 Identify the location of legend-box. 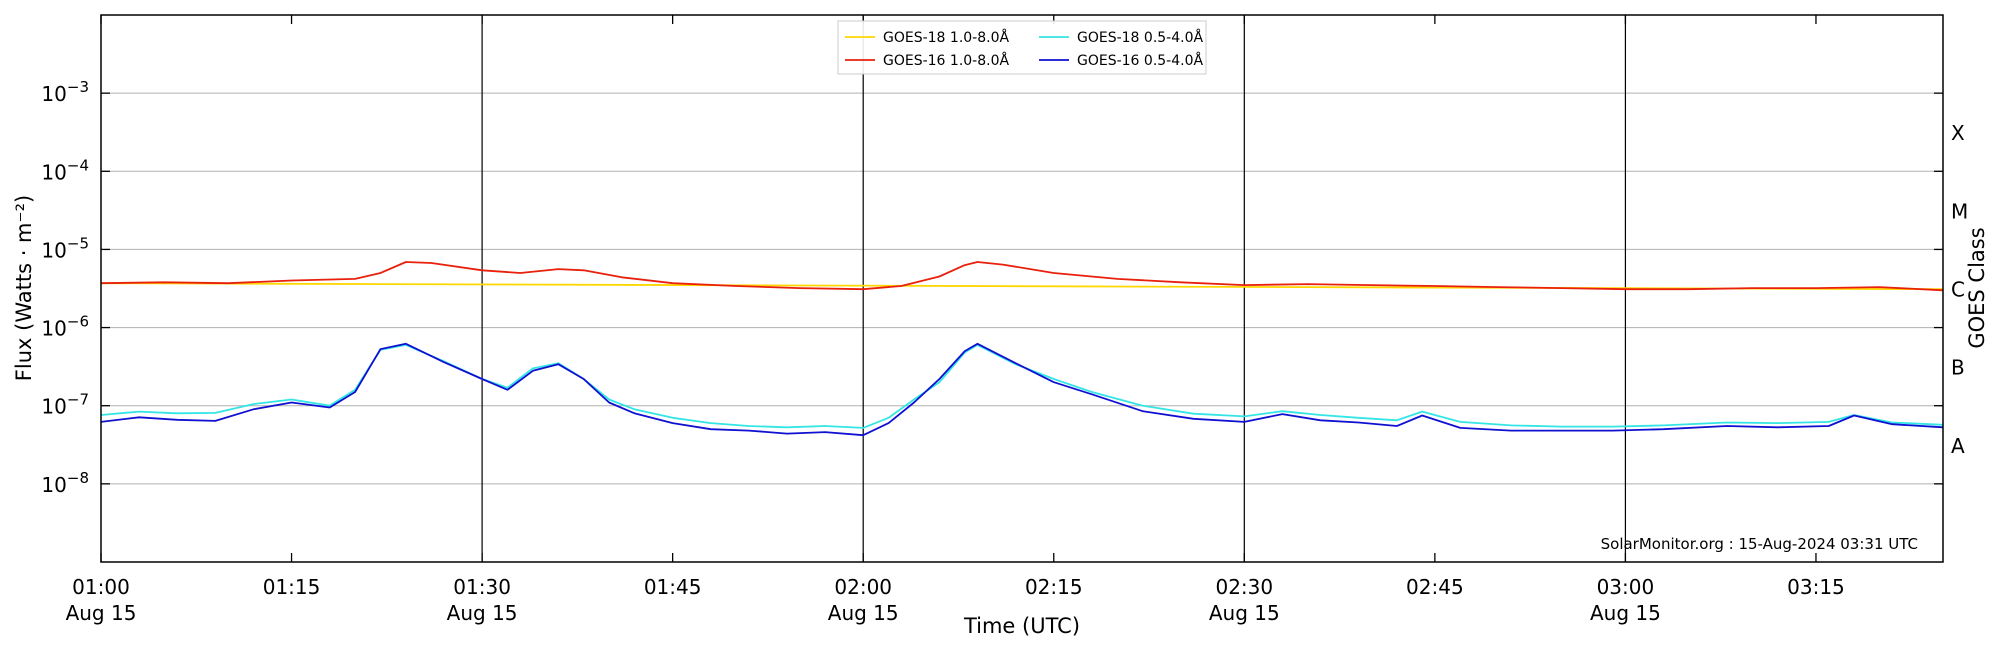
(1022, 47).